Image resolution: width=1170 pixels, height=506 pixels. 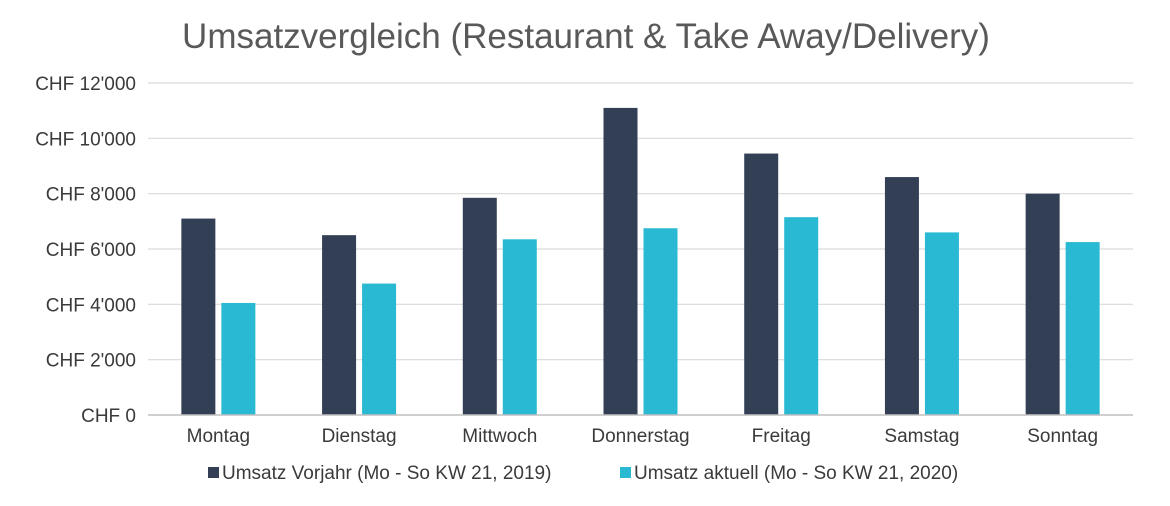 I want to click on x-tick-label: Montag, so click(x=218, y=436).